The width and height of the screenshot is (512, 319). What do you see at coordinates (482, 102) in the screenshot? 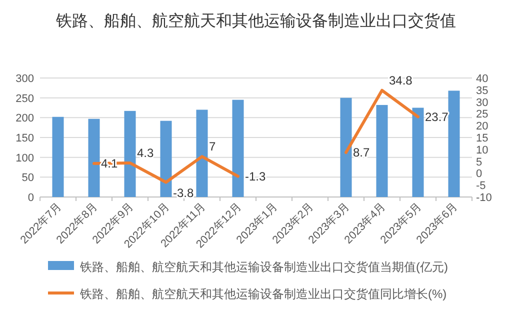
I see `y2-tick-label: 30` at bounding box center [482, 102].